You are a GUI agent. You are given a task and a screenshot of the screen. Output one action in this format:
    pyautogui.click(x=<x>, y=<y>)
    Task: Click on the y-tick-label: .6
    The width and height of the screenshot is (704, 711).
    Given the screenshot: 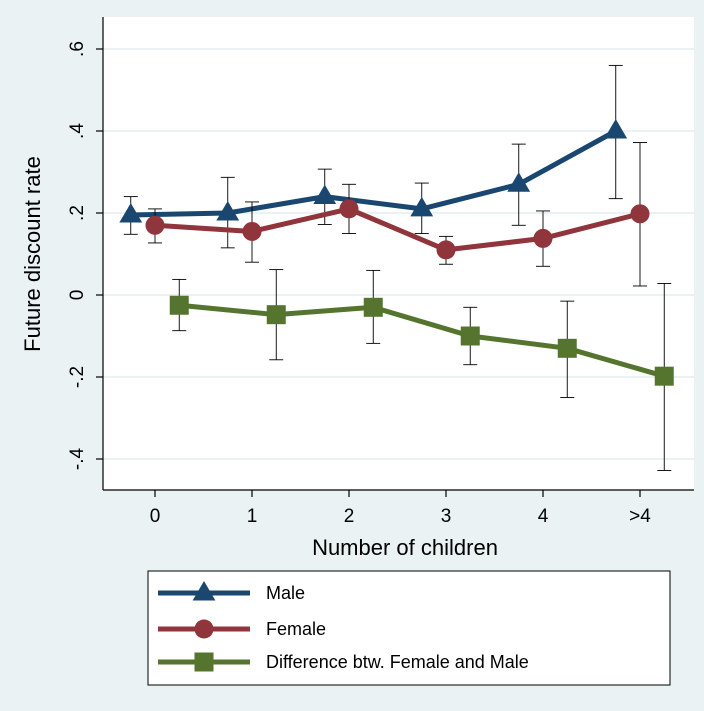 What is the action you would take?
    pyautogui.click(x=77, y=49)
    